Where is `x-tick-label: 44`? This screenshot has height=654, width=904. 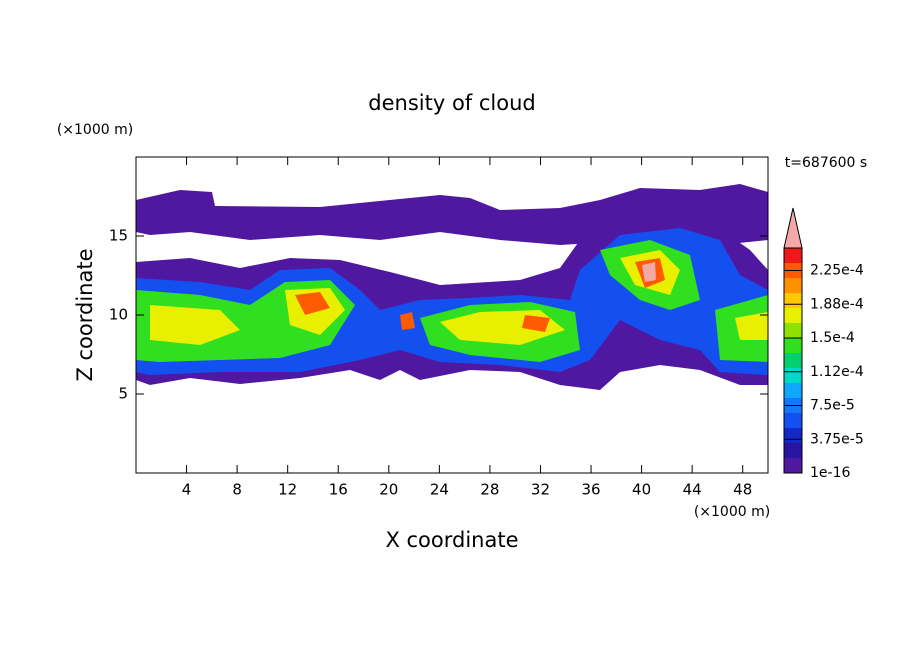
x-tick-label: 44 is located at coordinates (692, 490).